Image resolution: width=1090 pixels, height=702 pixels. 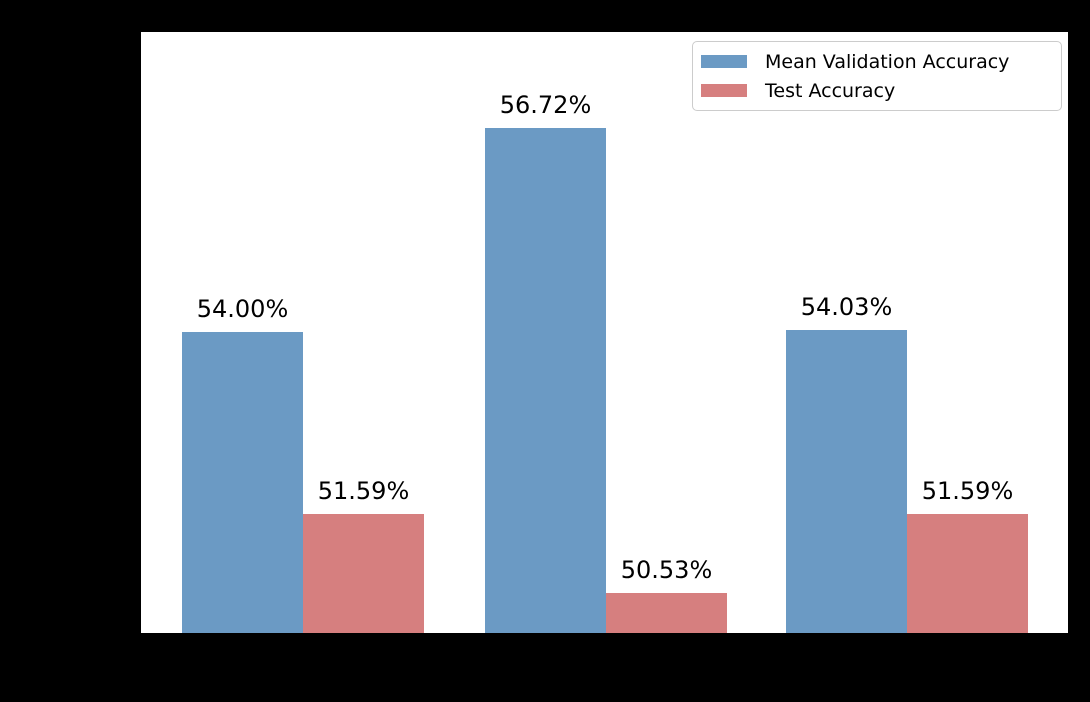 I want to click on bar-value-label-mean-validation-accuracy-group1: 56.72%, so click(x=545, y=105).